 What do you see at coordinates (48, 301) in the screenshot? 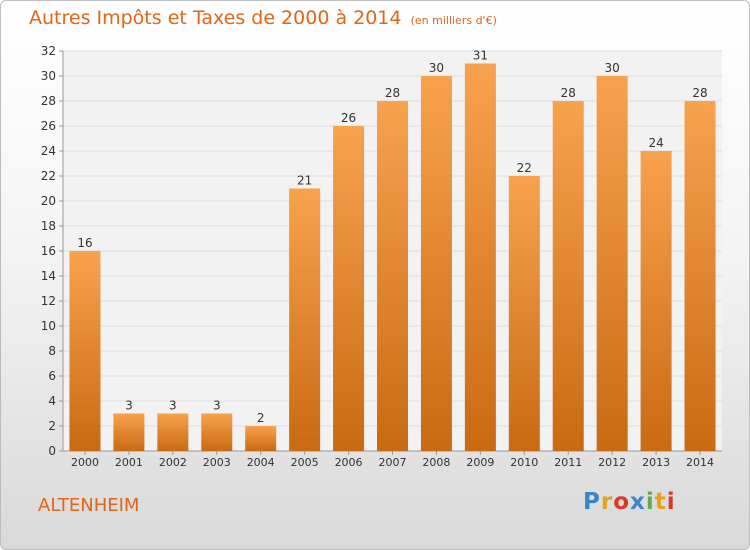
I see `y-tick-label: 12` at bounding box center [48, 301].